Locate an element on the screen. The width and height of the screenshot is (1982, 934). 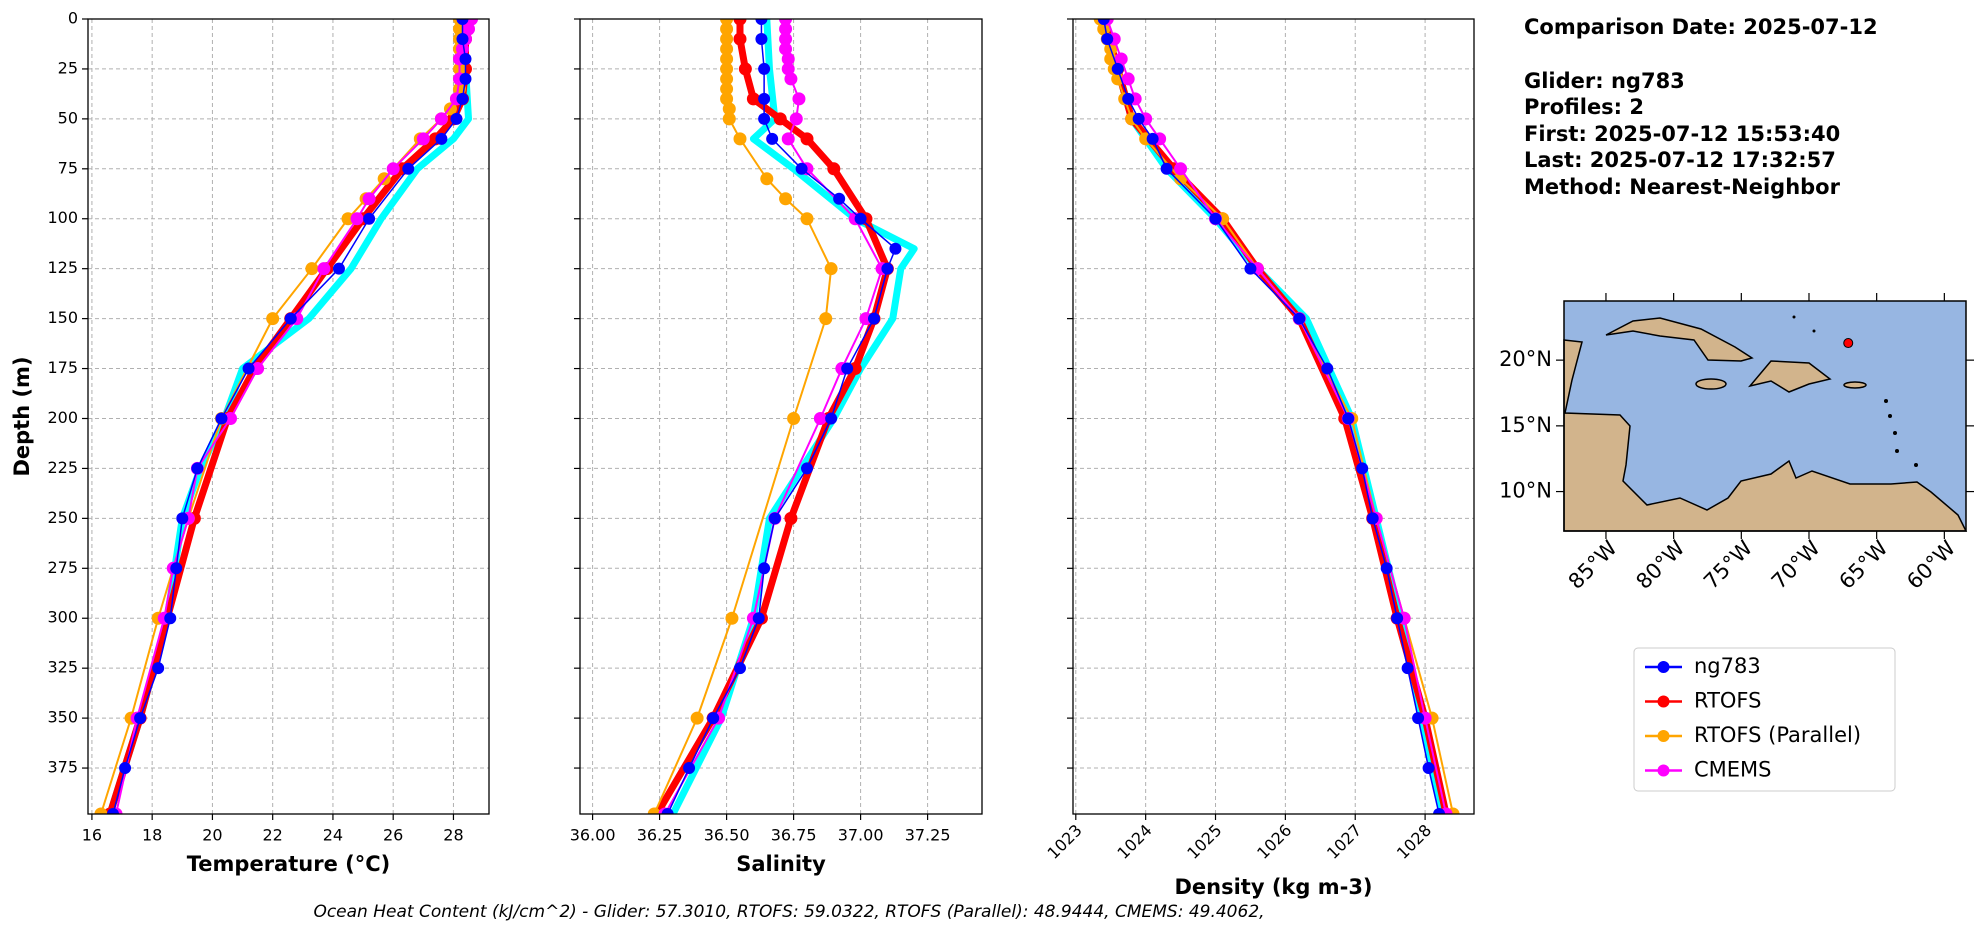
legend is located at coordinates (1764, 719).